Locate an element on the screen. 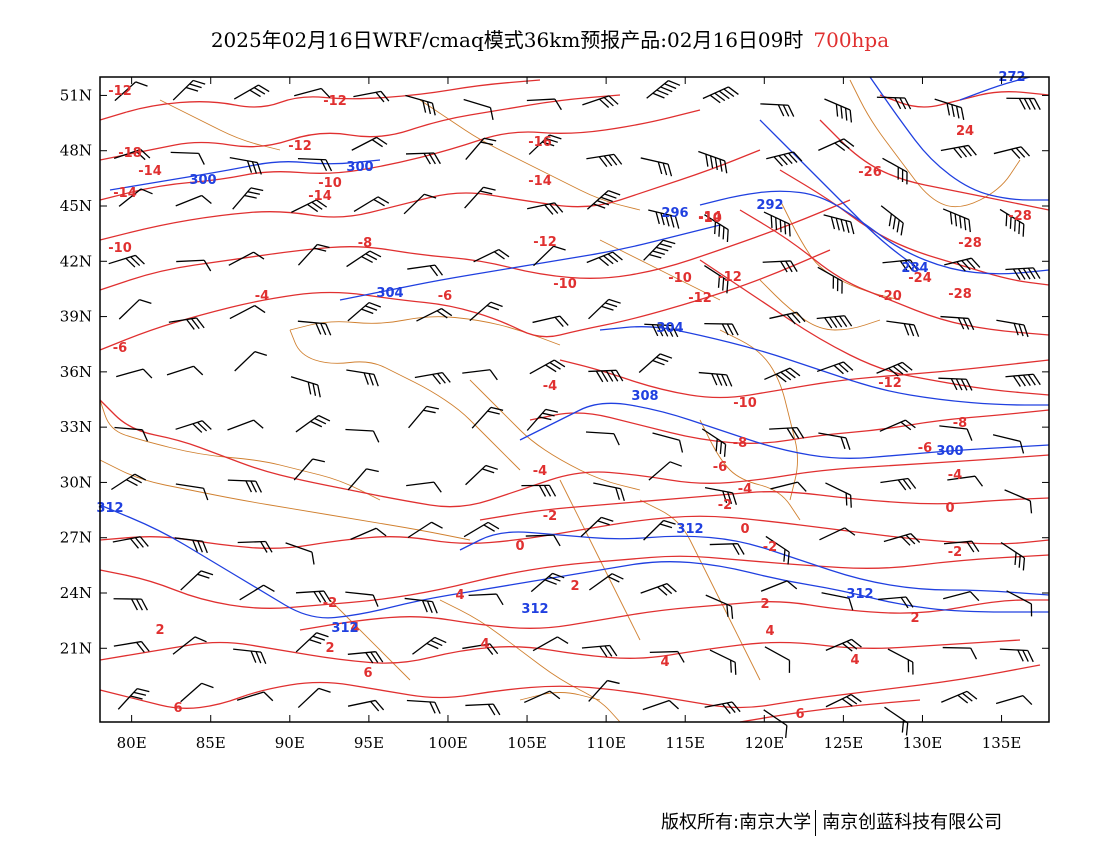 This screenshot has height=850, width=1100. temperature-label: -28 is located at coordinates (960, 294).